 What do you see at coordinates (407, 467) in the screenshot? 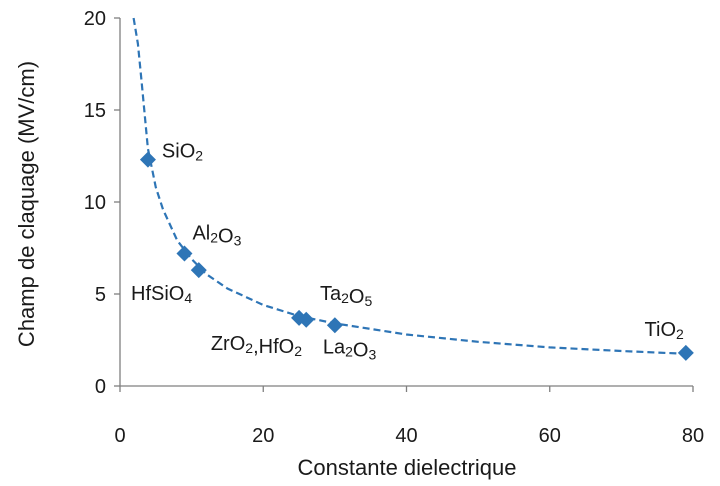
I see `x-axis-title: Constante dielectrique` at bounding box center [407, 467].